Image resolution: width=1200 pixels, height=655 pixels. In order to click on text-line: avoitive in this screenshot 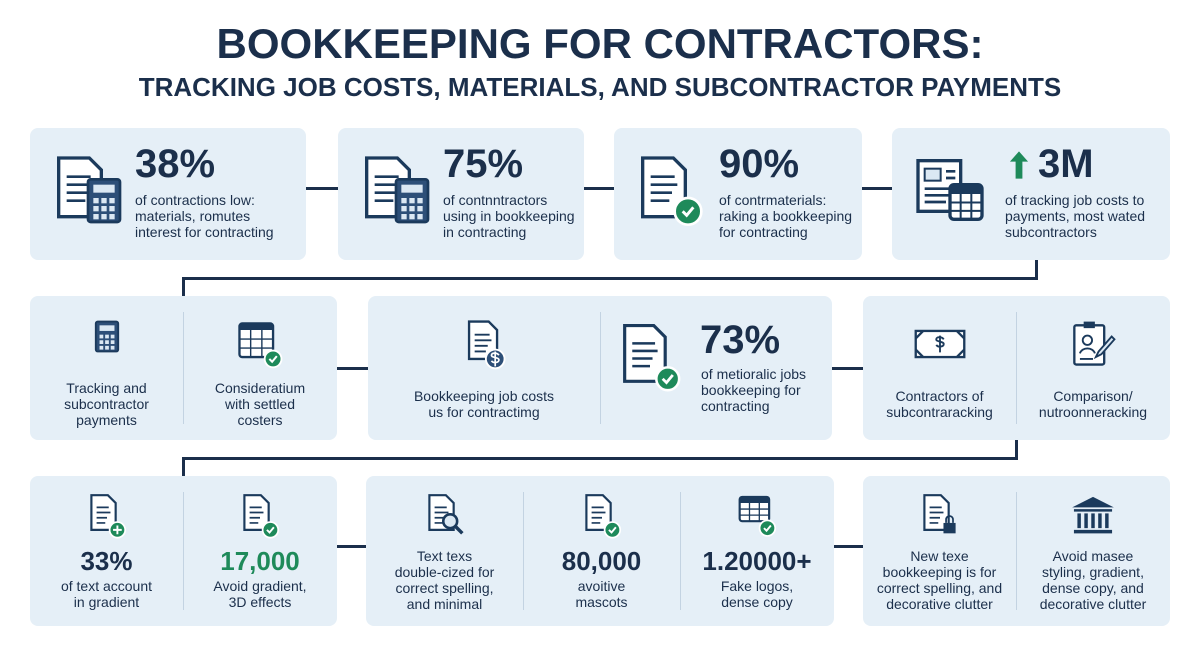, I will do `click(601, 586)`.